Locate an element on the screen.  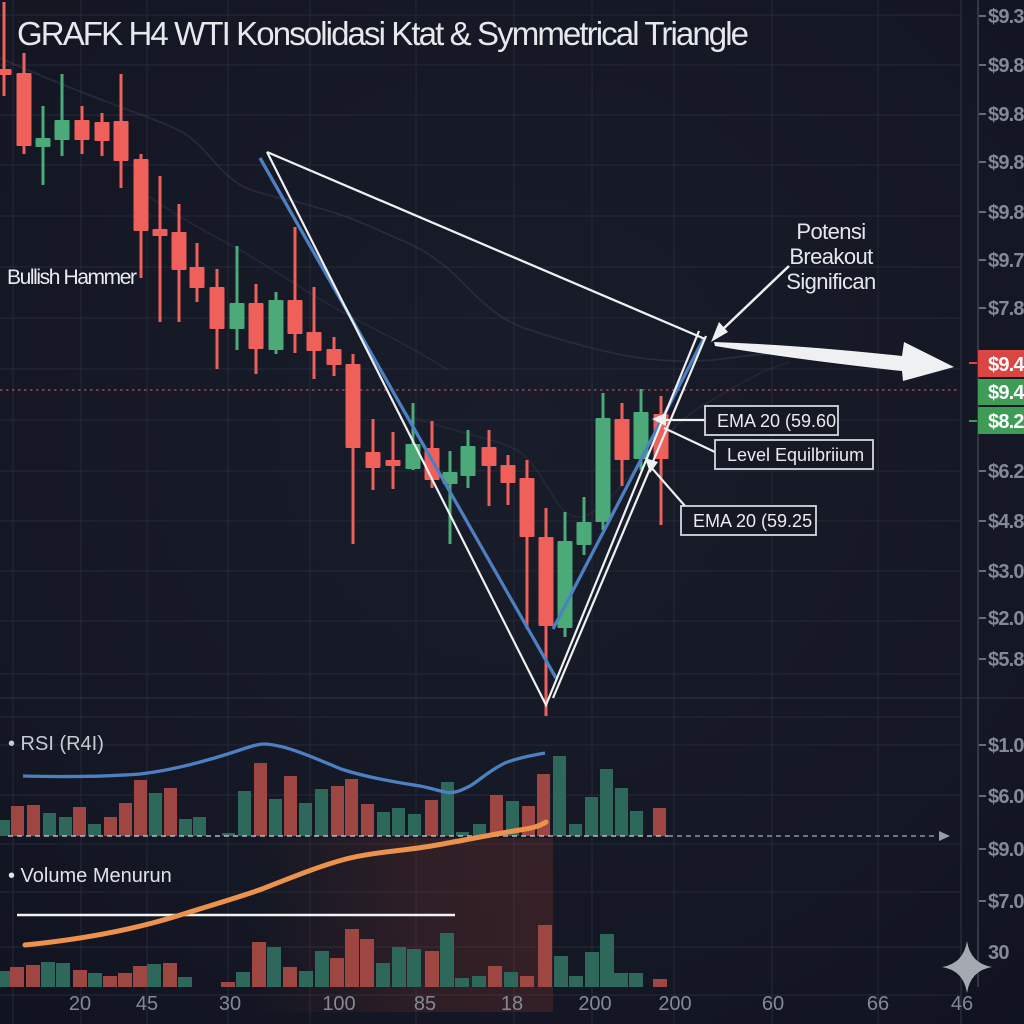
svg-text: $5.80 is located at coordinates (1006, 660).